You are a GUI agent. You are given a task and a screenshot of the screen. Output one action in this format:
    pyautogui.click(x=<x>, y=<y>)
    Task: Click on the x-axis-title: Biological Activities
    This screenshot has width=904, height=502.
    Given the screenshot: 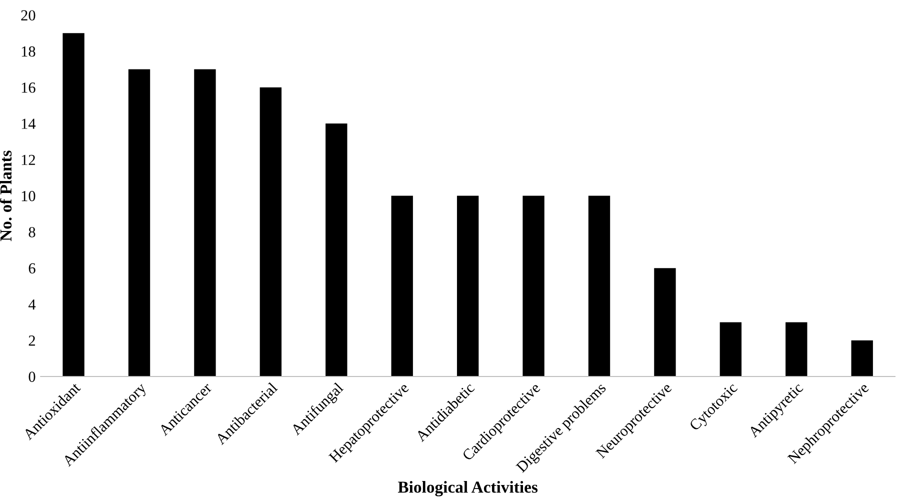 What is the action you would take?
    pyautogui.click(x=468, y=488)
    